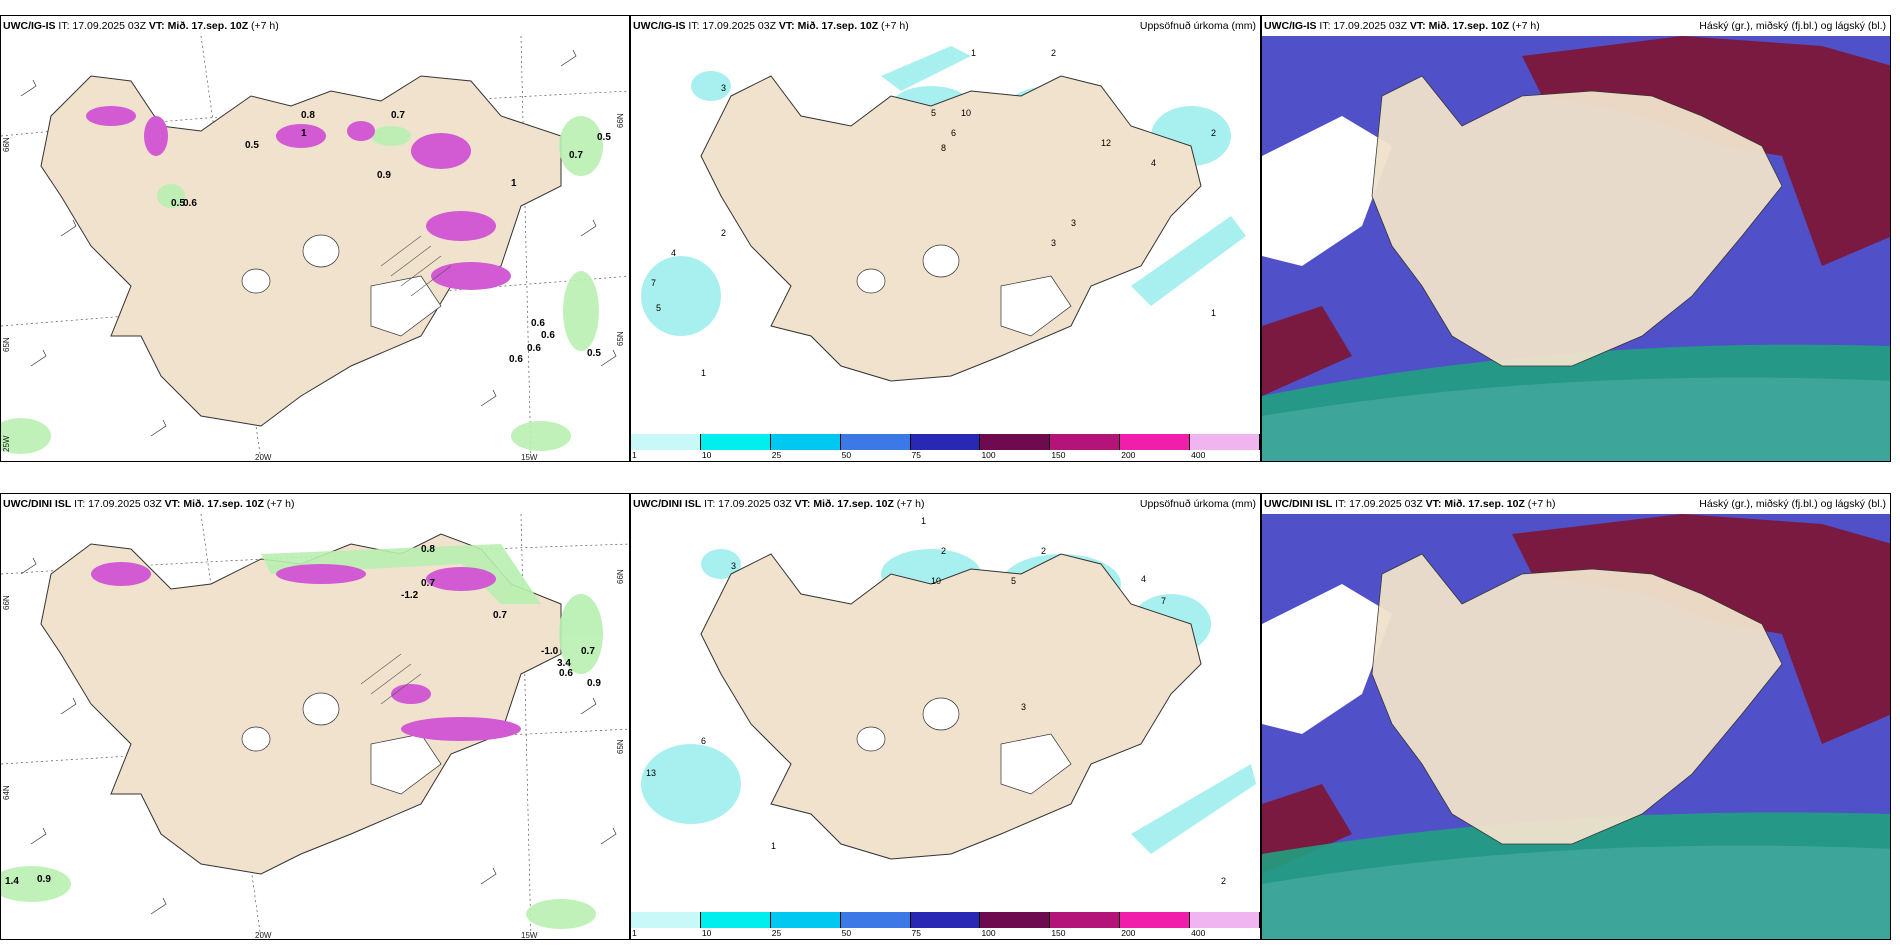  What do you see at coordinates (916, 455) in the screenshot?
I see `colorbar-tick-label: 75` at bounding box center [916, 455].